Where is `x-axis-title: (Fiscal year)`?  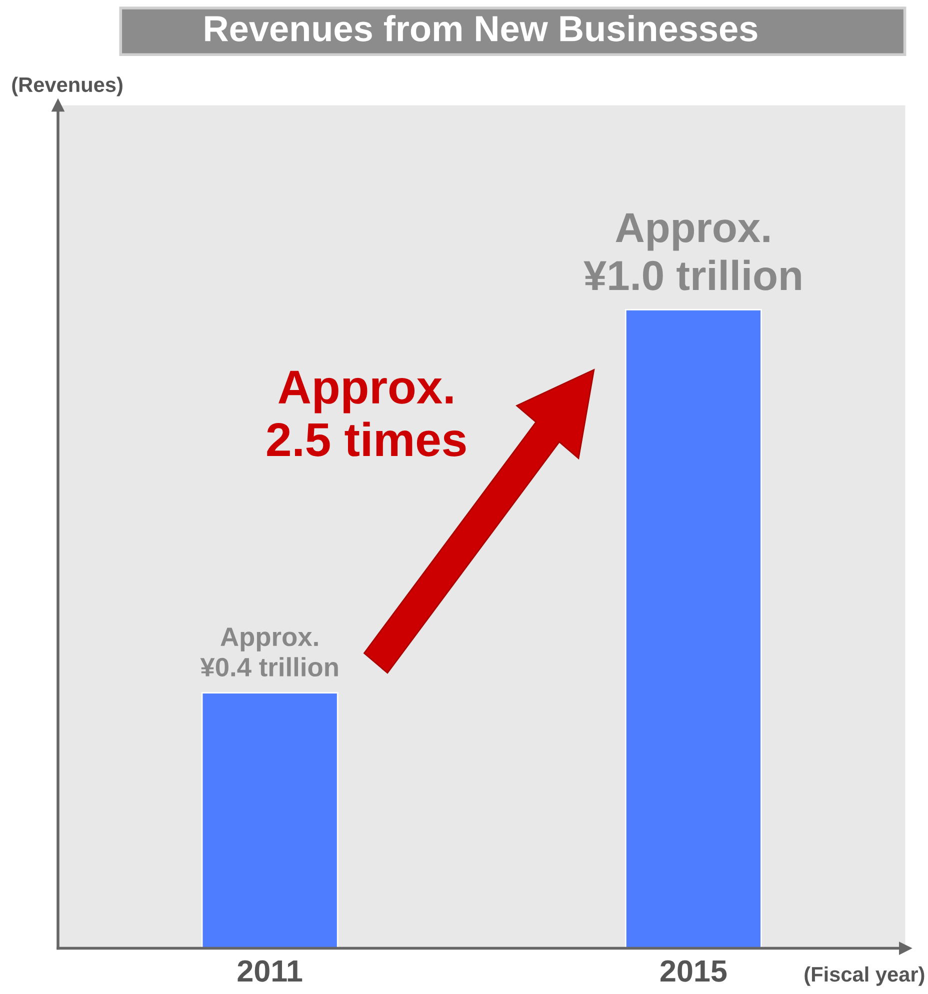 x-axis-title: (Fiscal year) is located at coordinates (864, 976).